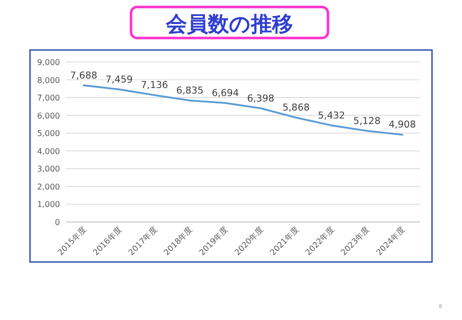 The image size is (462, 320). What do you see at coordinates (84, 76) in the screenshot?
I see `data-label: 7,688` at bounding box center [84, 76].